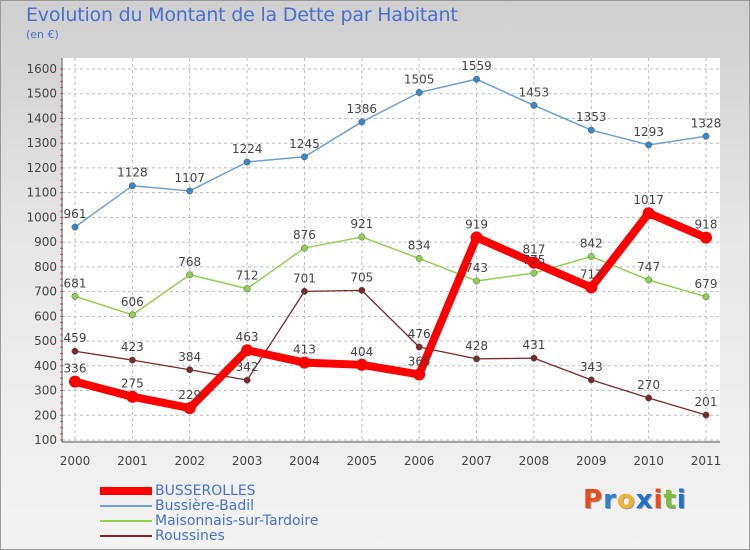 The width and height of the screenshot is (750, 550). I want to click on data-label: 961, so click(75, 214).